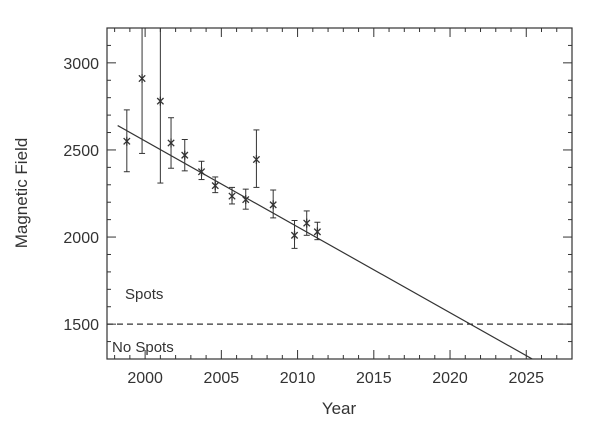 The height and width of the screenshot is (430, 600). What do you see at coordinates (222, 157) in the screenshot?
I see `data-points` at bounding box center [222, 157].